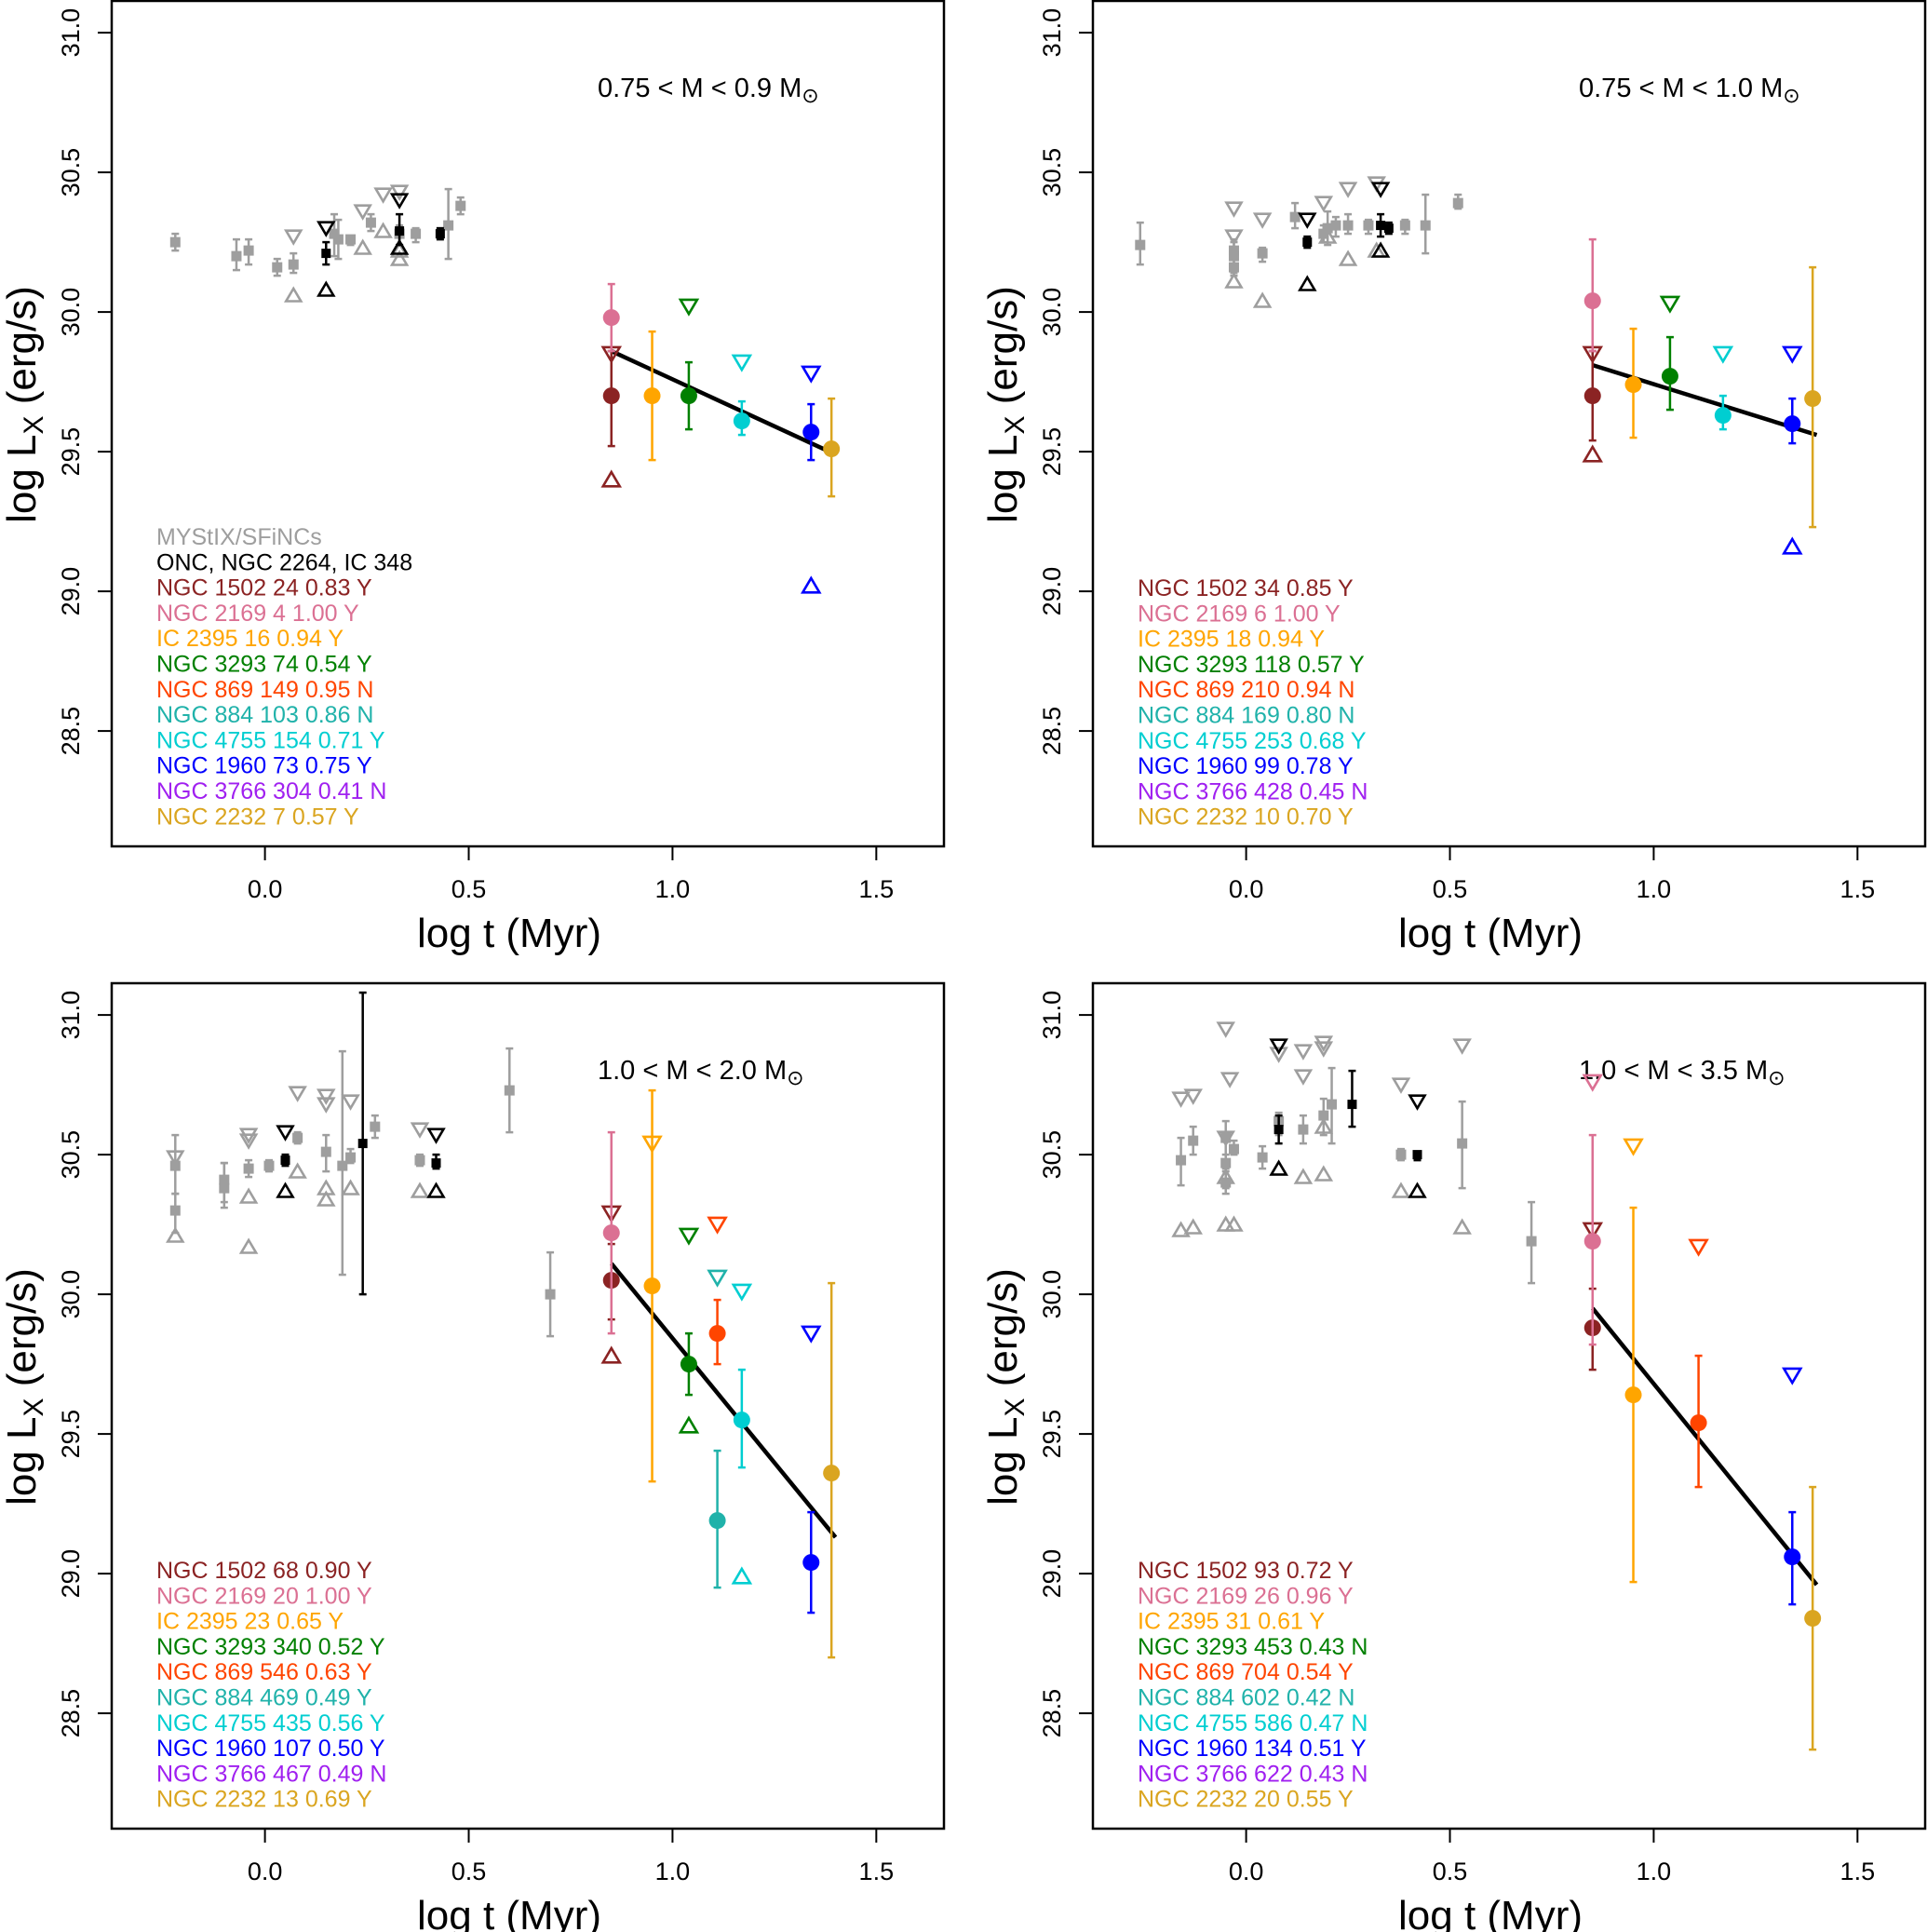 The height and width of the screenshot is (1932, 1927). What do you see at coordinates (264, 1800) in the screenshot?
I see `legend-entry: NGC 2232 13 0.69 Y` at bounding box center [264, 1800].